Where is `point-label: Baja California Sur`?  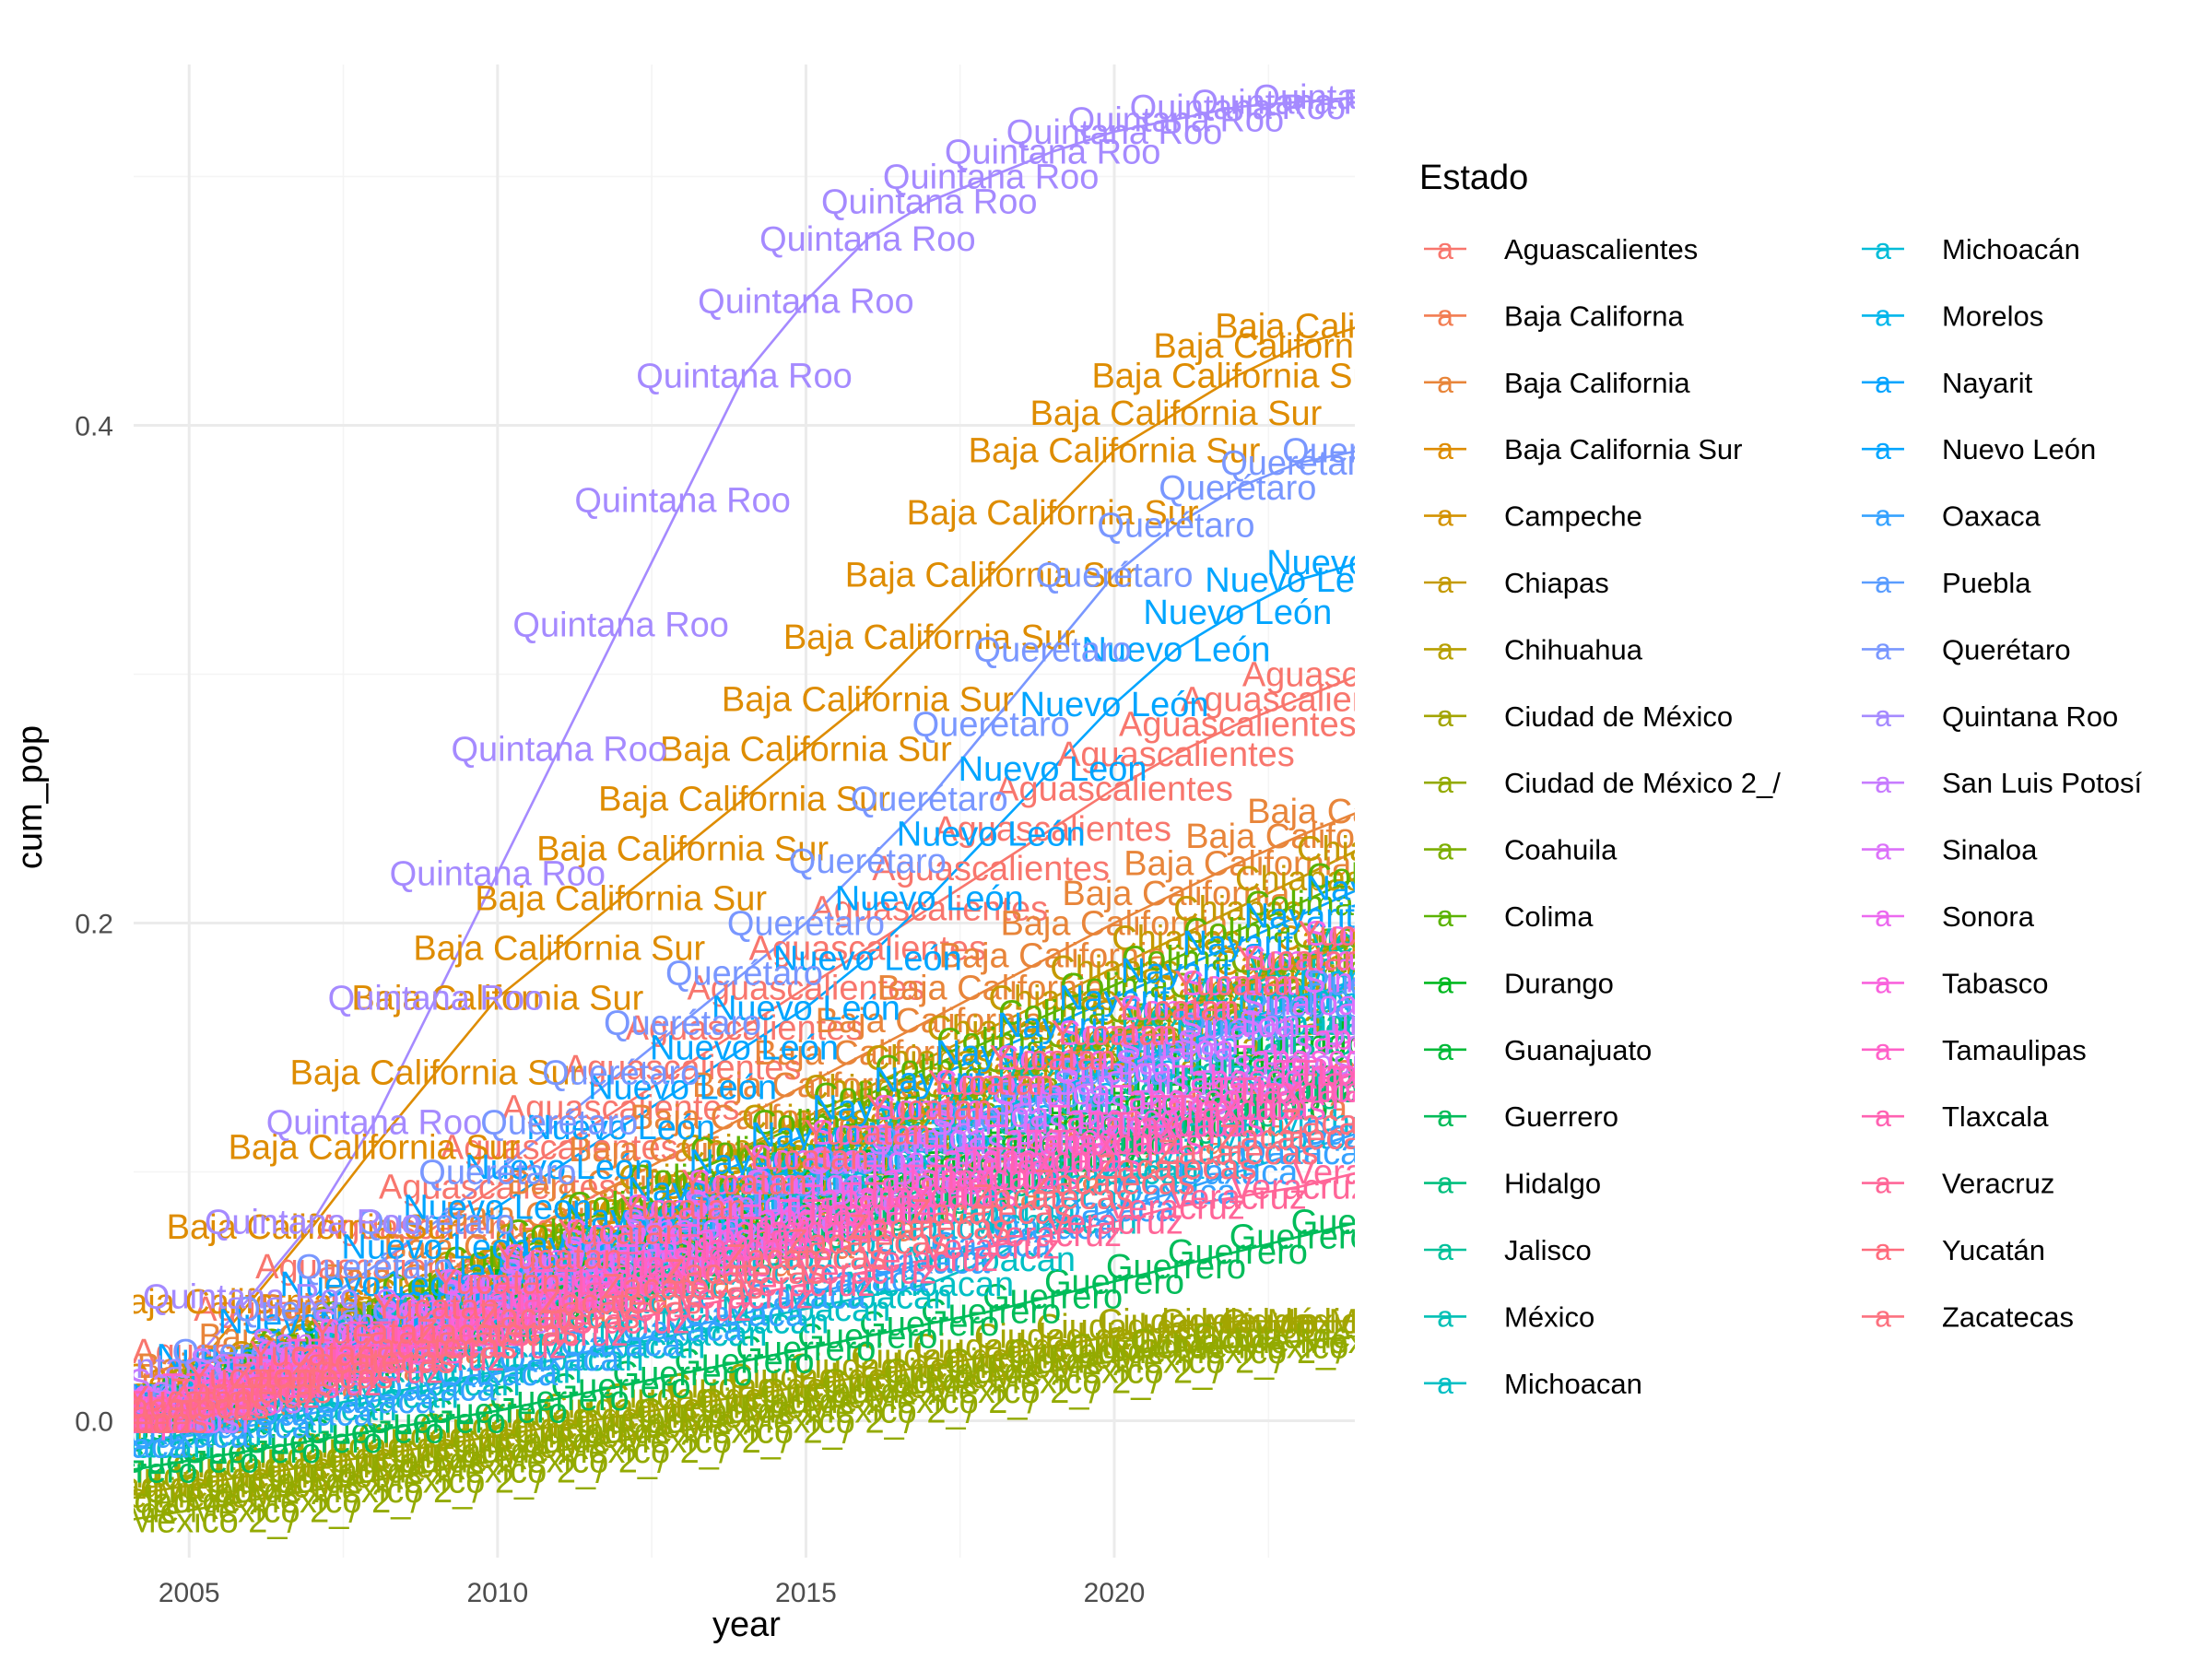
point-label: Baja California Sur is located at coordinates (497, 999).